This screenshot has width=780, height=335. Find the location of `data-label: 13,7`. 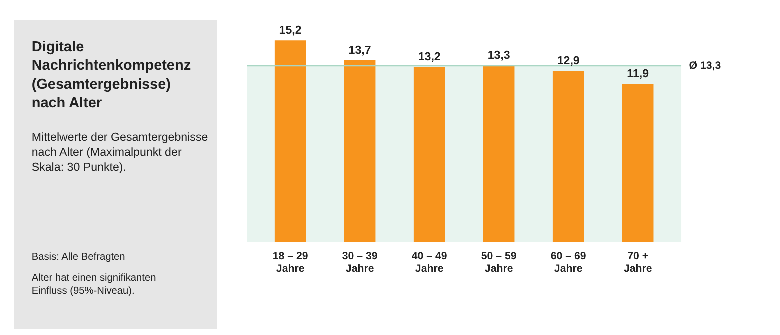

data-label: 13,7 is located at coordinates (360, 50).